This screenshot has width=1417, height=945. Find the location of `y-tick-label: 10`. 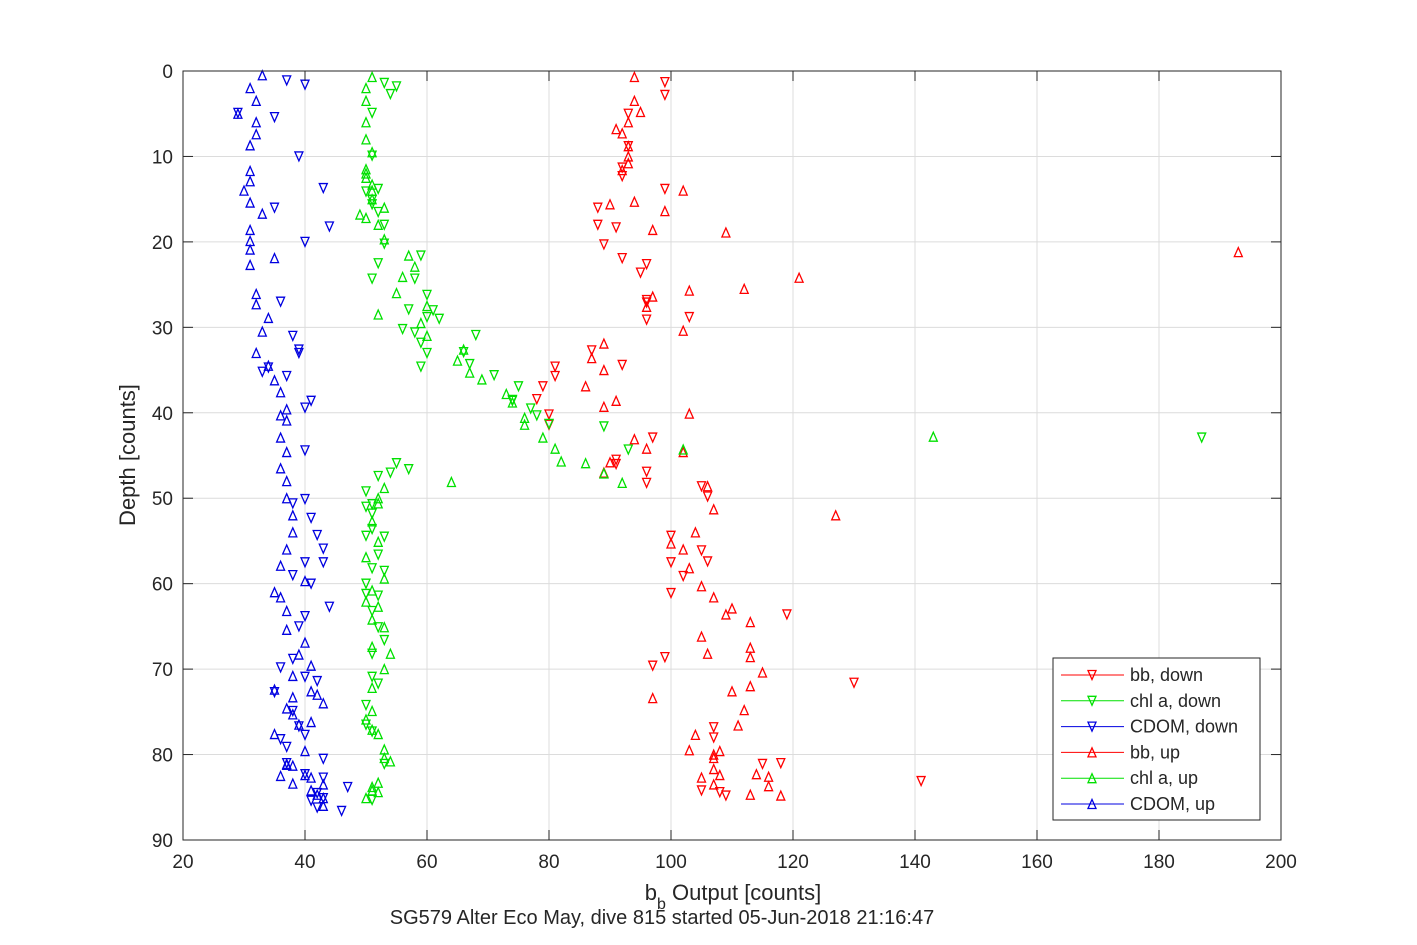

y-tick-label: 10 is located at coordinates (162, 157).